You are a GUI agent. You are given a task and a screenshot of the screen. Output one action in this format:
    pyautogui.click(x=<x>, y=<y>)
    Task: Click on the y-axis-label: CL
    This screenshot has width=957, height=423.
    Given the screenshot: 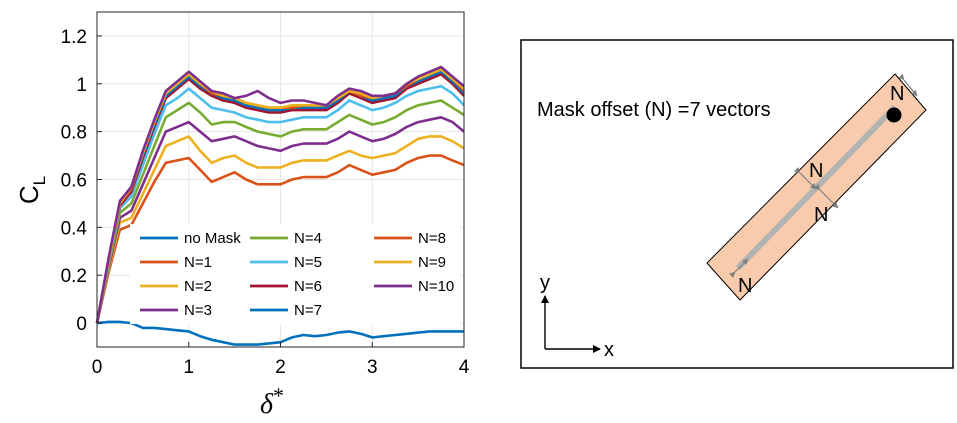 What is the action you would take?
    pyautogui.click(x=31, y=190)
    